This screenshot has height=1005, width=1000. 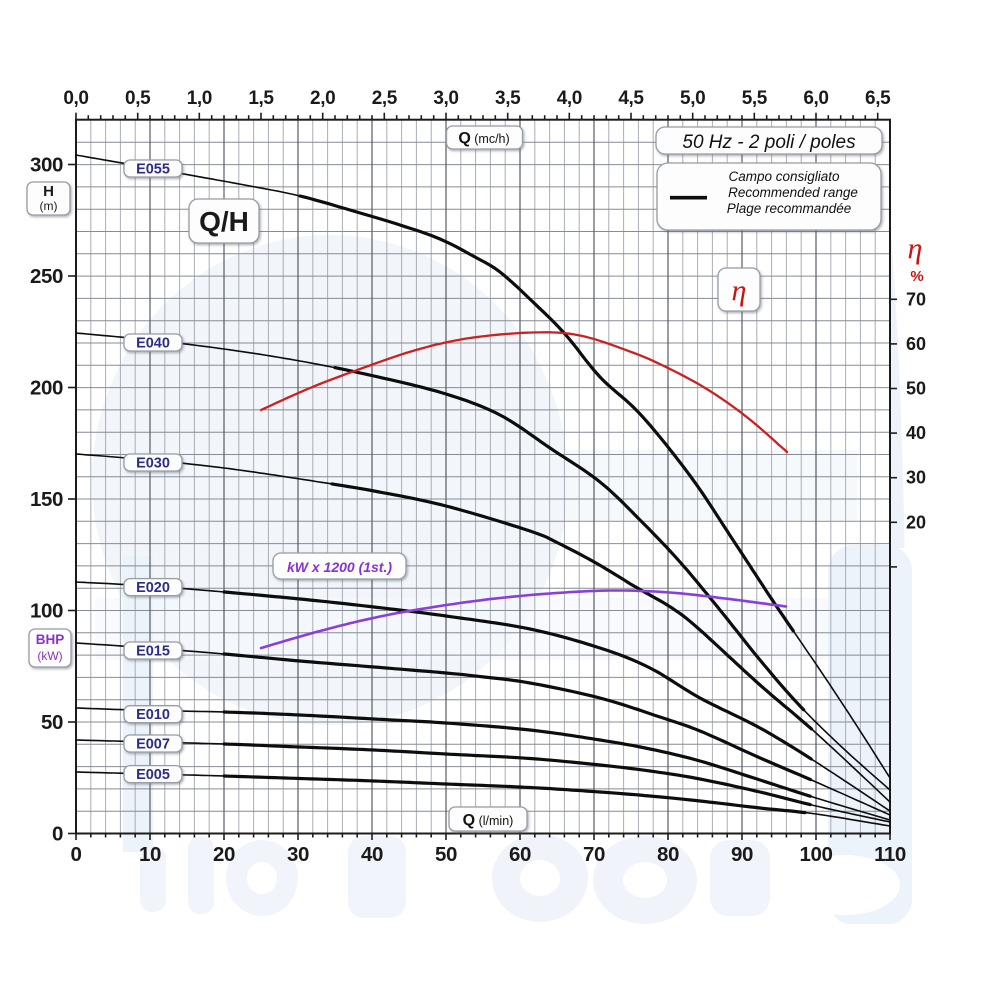 I want to click on svg-text: 50 Hz - 2 poli / poles, so click(x=769, y=142).